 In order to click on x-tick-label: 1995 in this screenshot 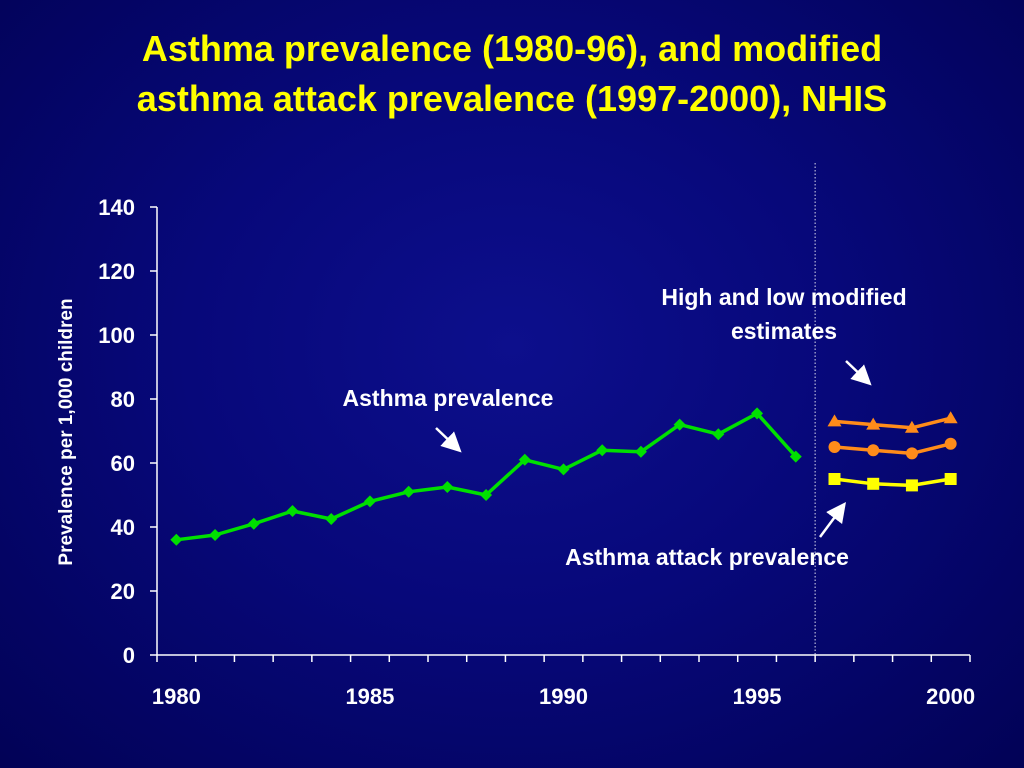, I will do `click(757, 696)`.